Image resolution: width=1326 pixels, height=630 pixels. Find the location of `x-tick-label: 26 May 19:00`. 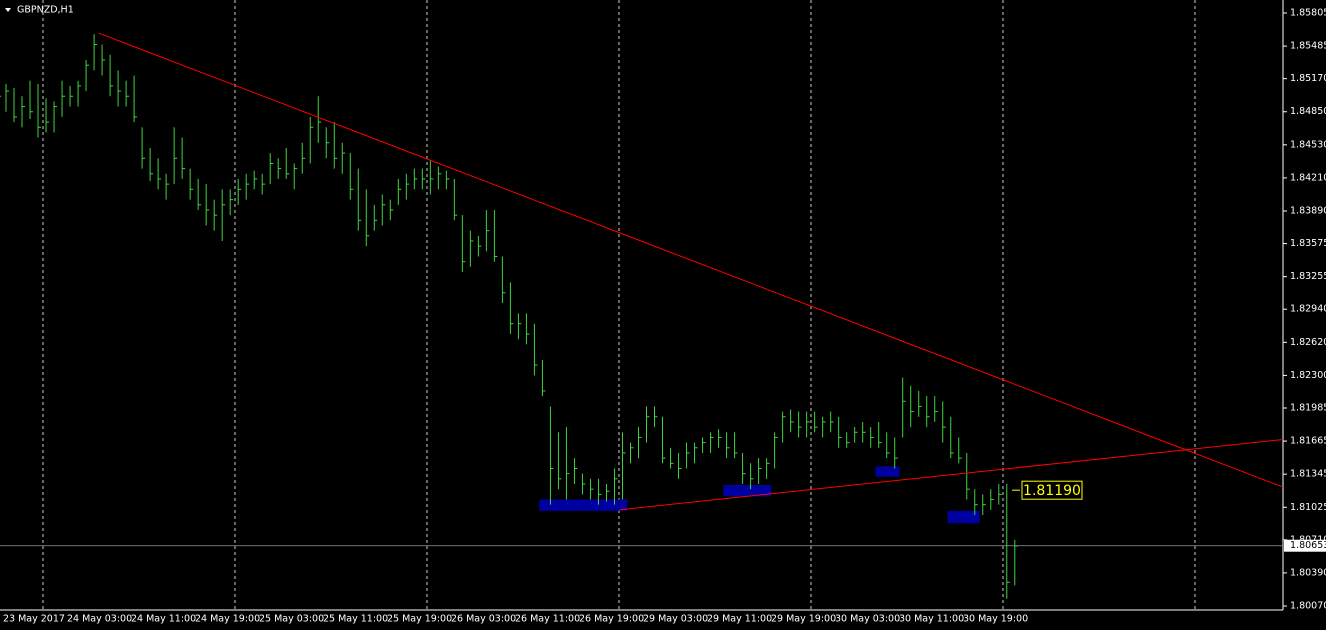

x-tick-label: 26 May 19:00 is located at coordinates (611, 619).